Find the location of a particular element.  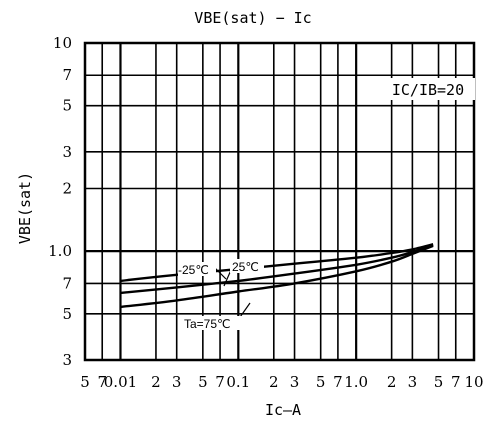

y-tick-label: 10 is located at coordinates (62, 43).